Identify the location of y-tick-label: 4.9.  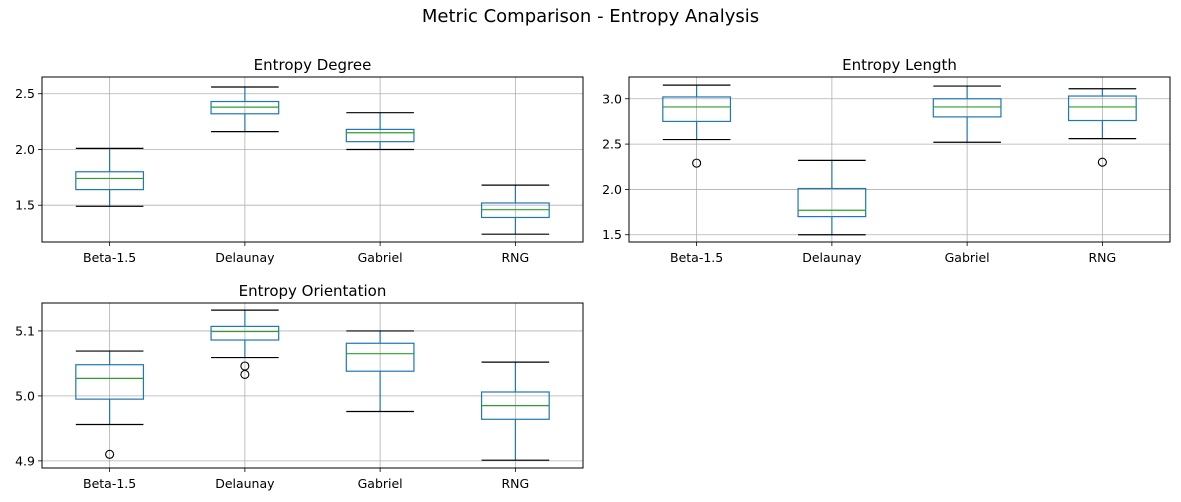
(25, 460).